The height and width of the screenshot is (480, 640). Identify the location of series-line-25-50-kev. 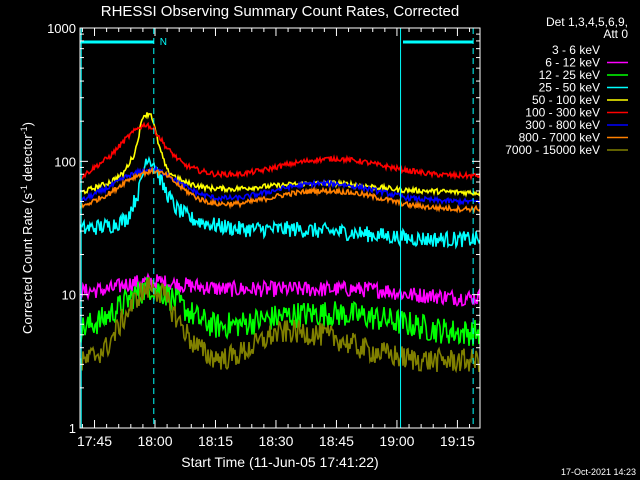
(280, 202).